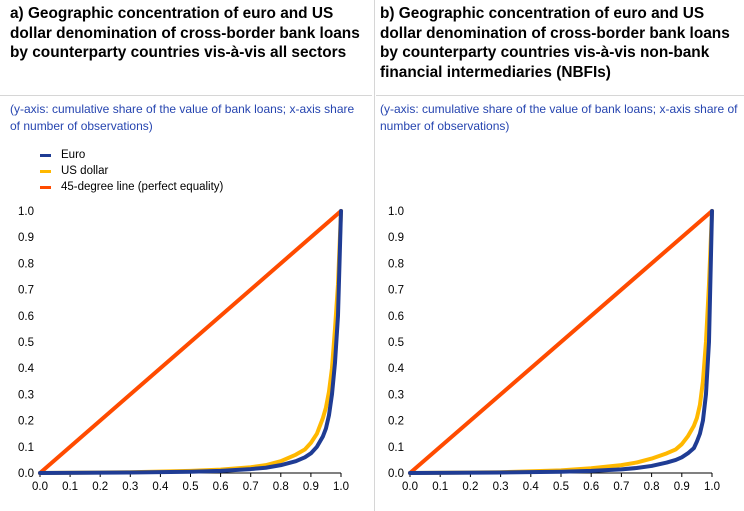 Image resolution: width=744 pixels, height=511 pixels. What do you see at coordinates (73, 155) in the screenshot?
I see `legend-label-euro: Euro` at bounding box center [73, 155].